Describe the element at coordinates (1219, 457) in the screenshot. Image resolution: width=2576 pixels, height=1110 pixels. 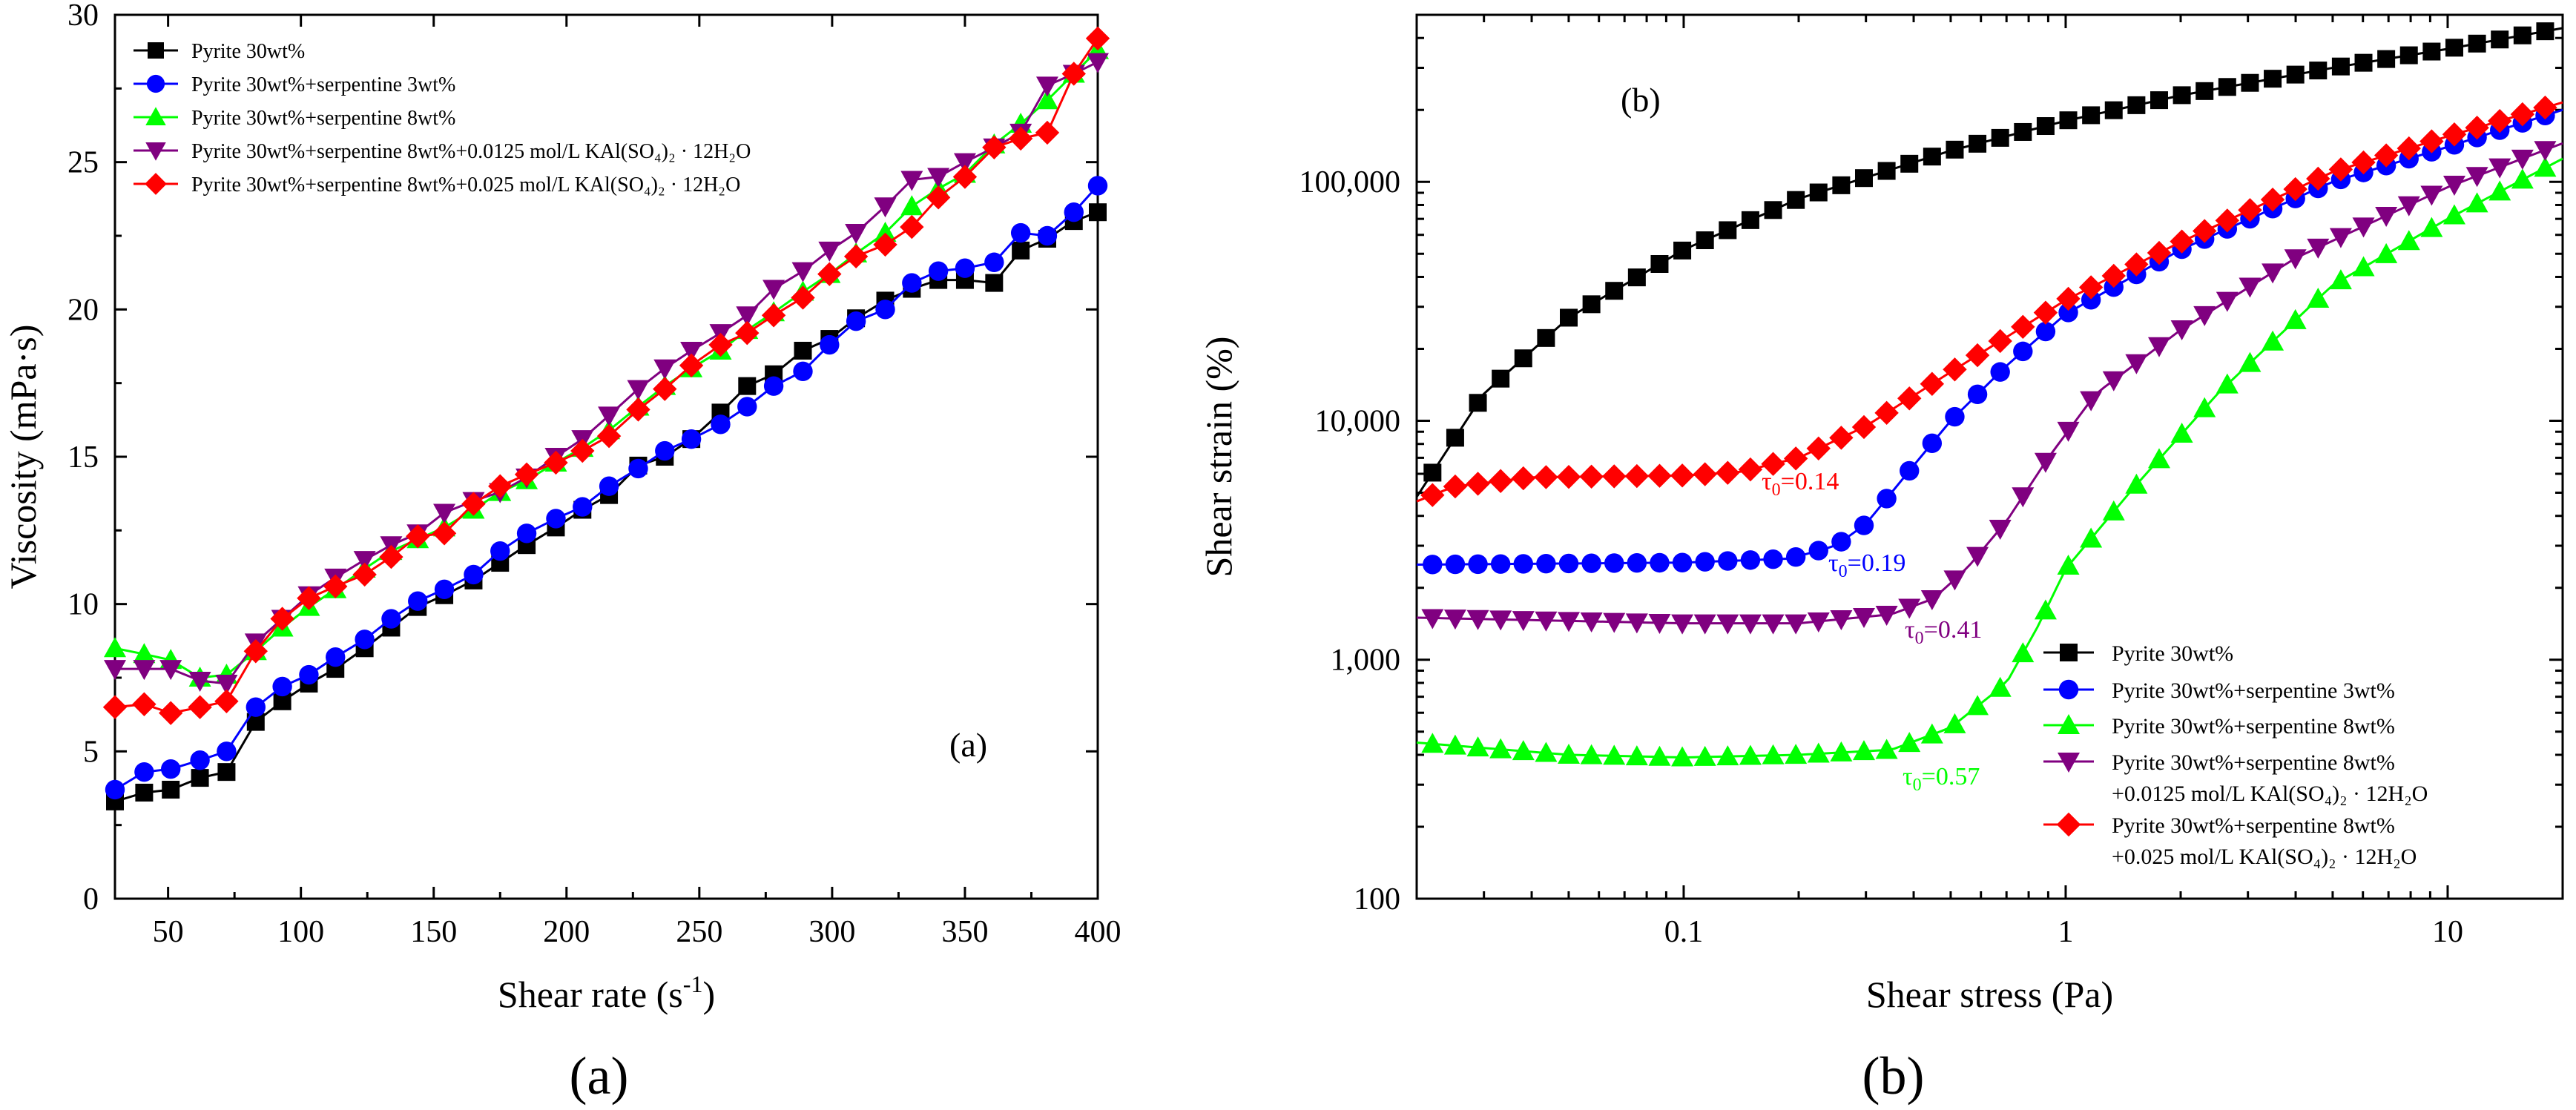
I see `y-axis-label-b: Shear strain (%)` at that location.